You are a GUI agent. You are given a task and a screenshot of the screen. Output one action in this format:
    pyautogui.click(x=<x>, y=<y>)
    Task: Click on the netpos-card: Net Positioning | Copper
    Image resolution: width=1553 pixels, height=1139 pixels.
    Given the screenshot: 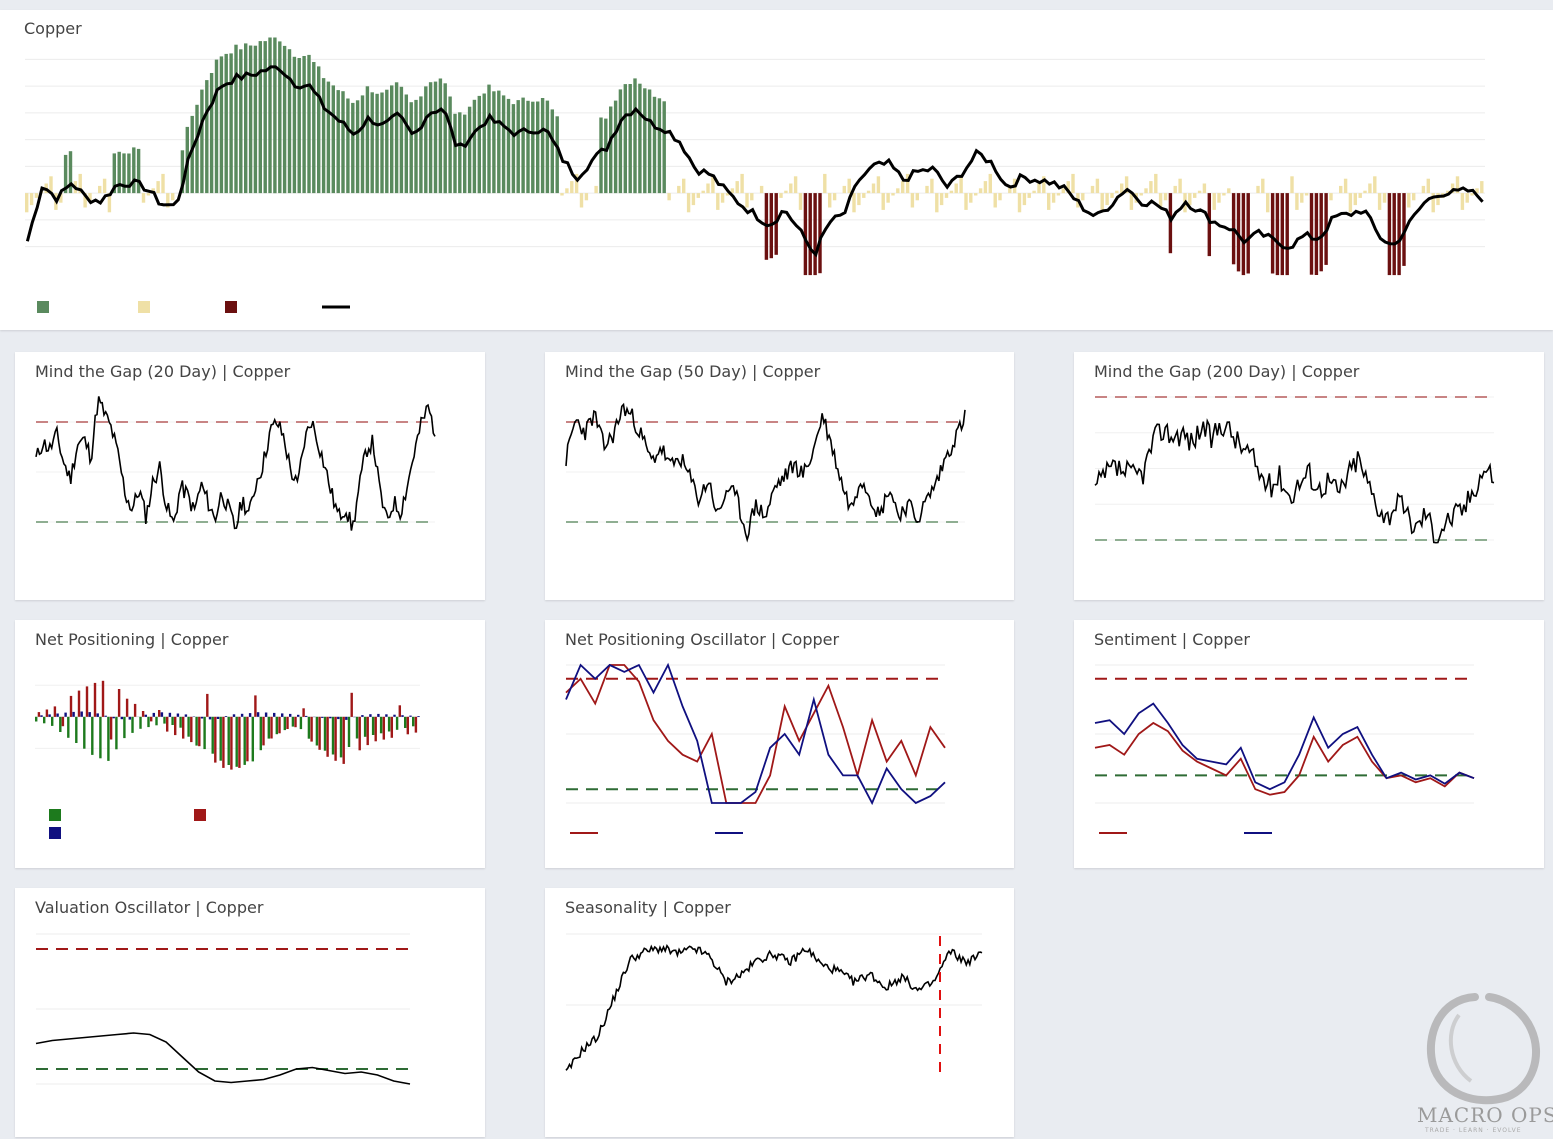 What is the action you would take?
    pyautogui.click(x=250, y=744)
    